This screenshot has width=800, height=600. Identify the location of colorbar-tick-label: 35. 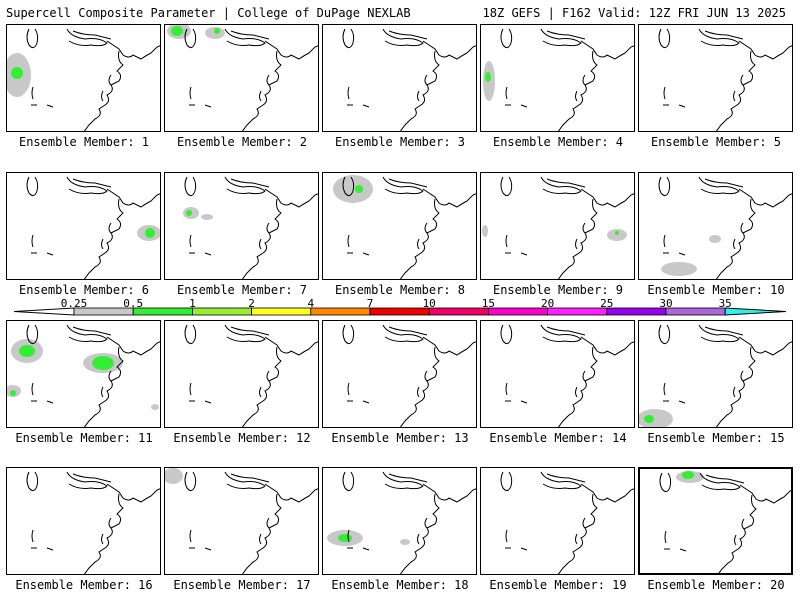
(725, 303).